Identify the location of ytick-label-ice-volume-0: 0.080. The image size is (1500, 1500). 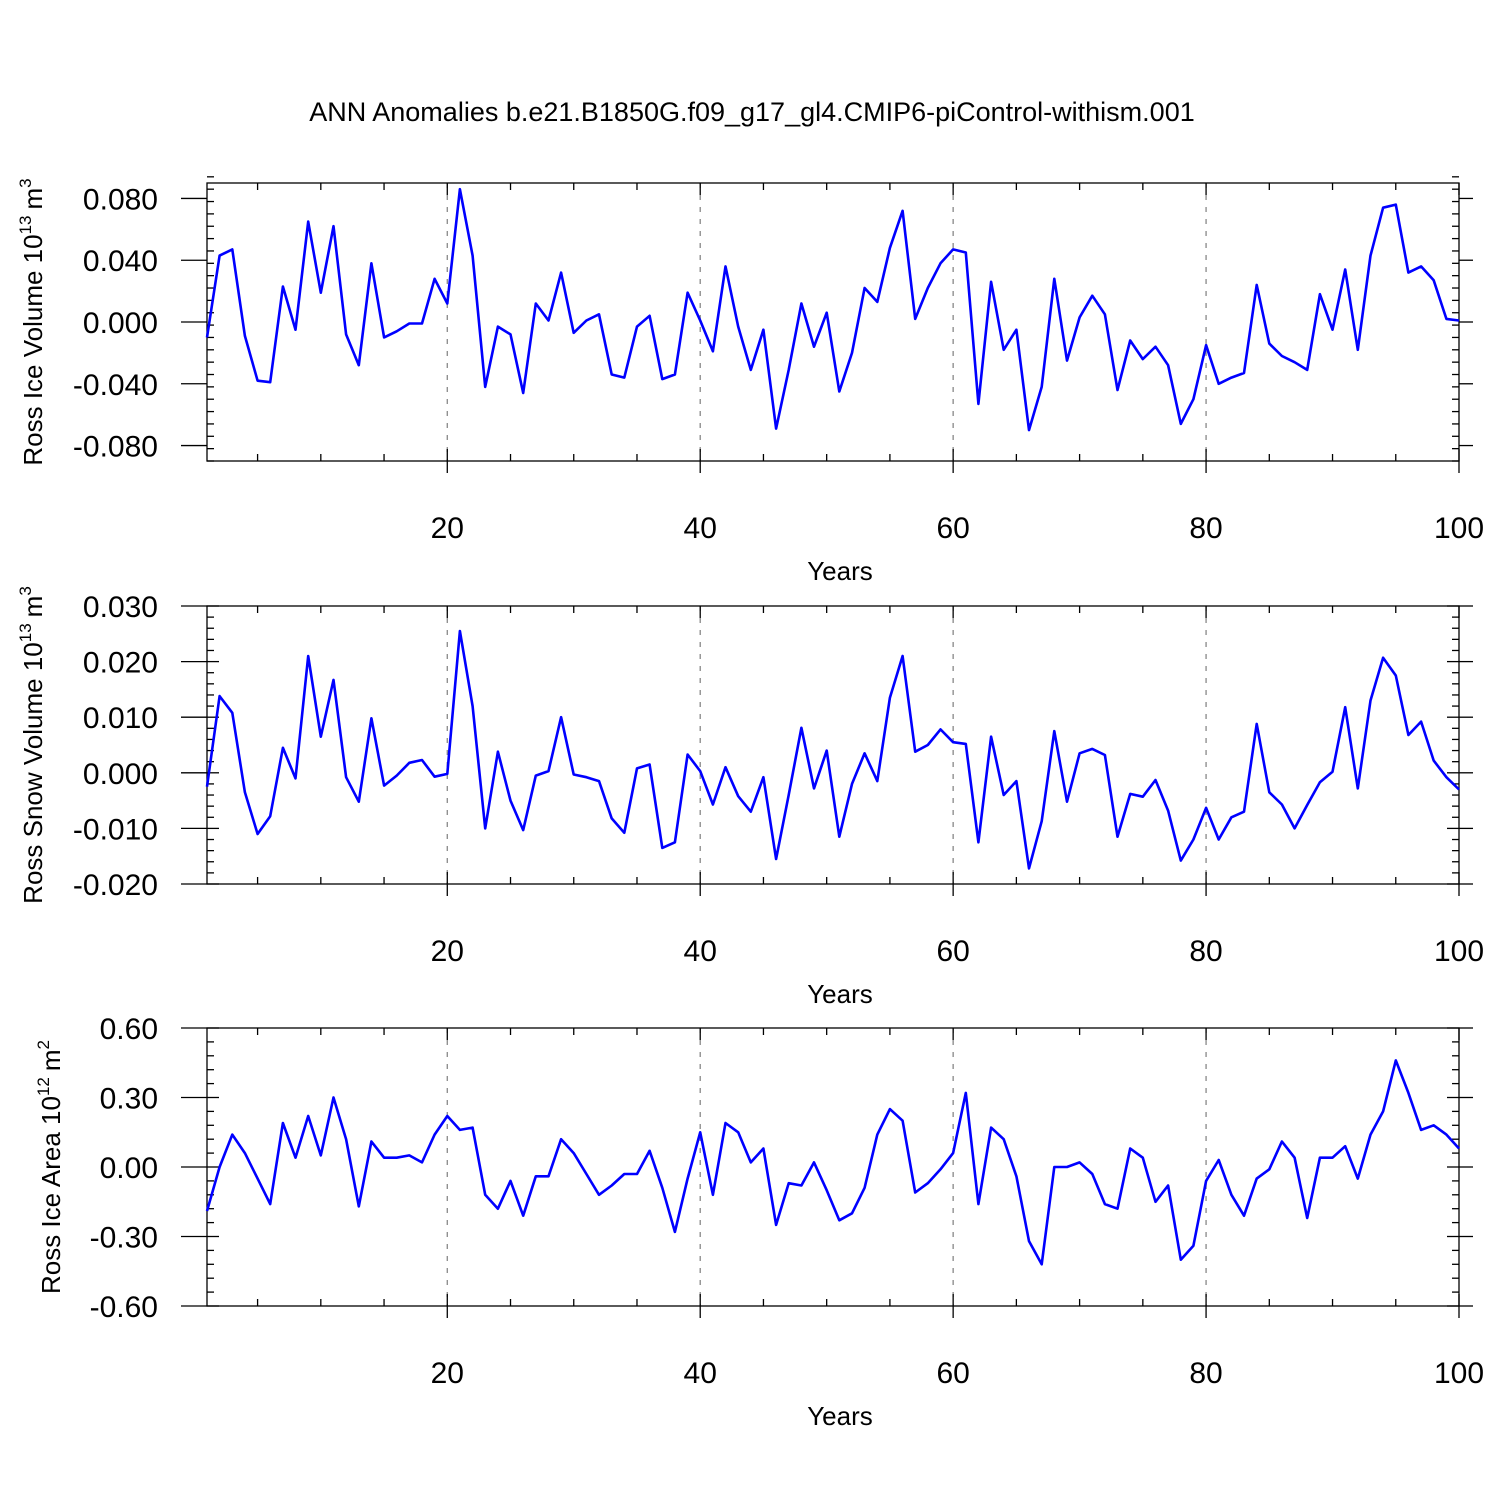
(120, 199).